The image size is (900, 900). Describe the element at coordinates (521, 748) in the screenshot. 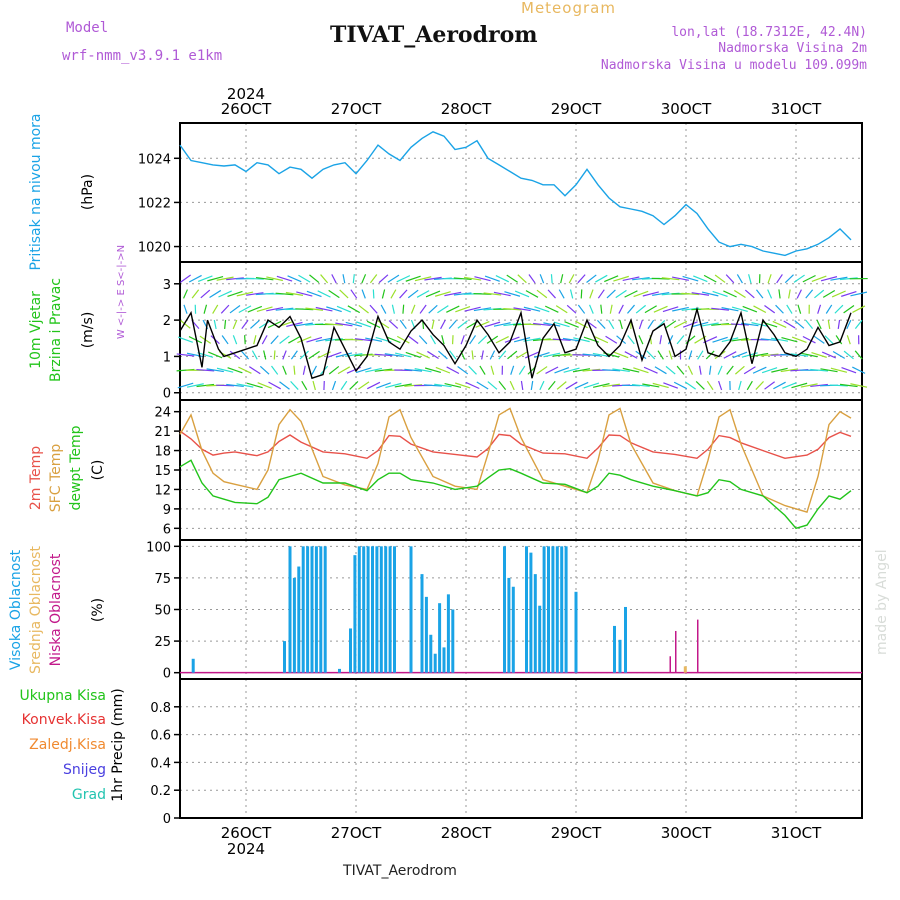

I see `panel-frame-precip` at that location.